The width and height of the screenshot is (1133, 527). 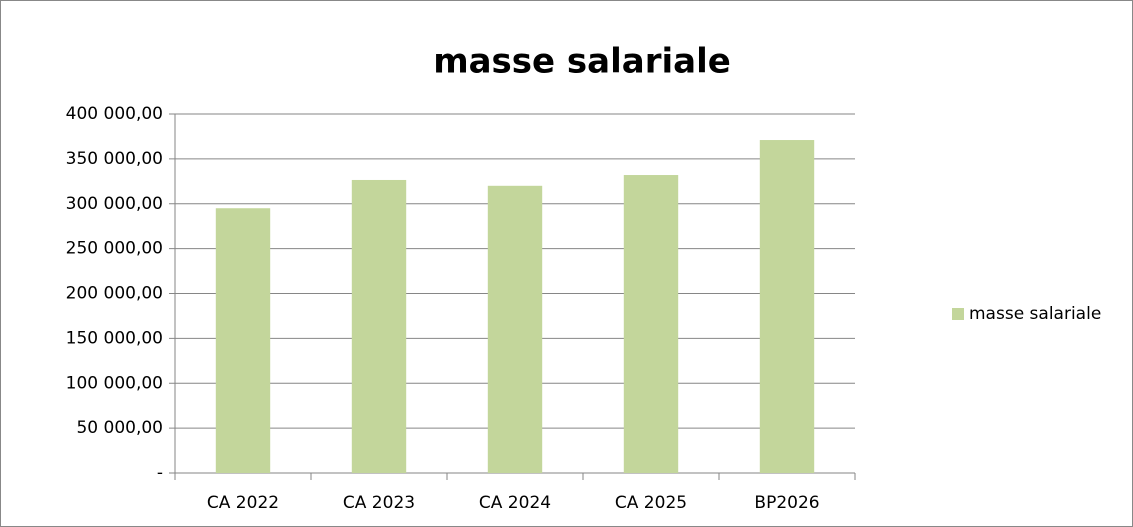 What do you see at coordinates (114, 204) in the screenshot?
I see `y-tick-label: 300 000,00` at bounding box center [114, 204].